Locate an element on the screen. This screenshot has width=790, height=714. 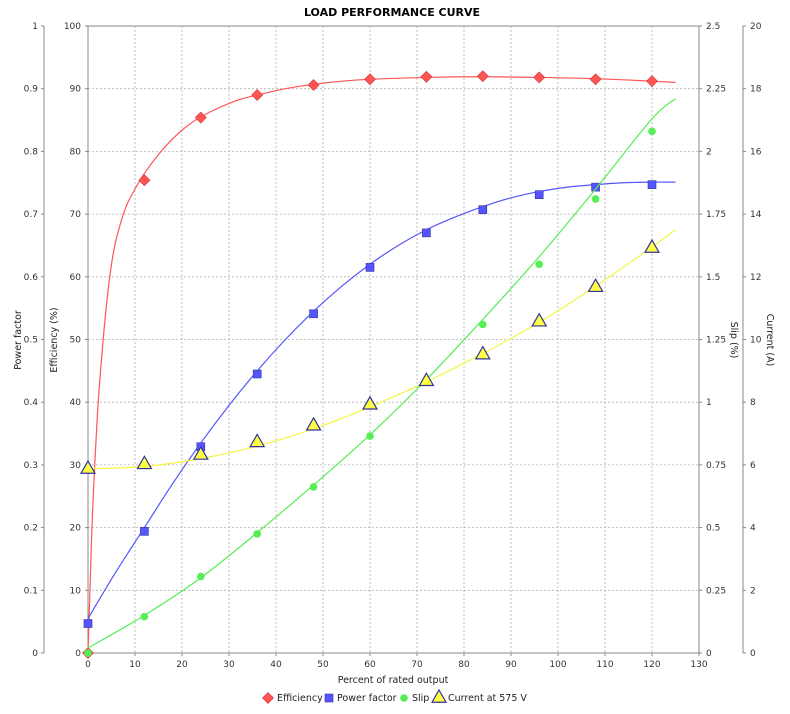
tick-label: 18 is located at coordinates (756, 90).